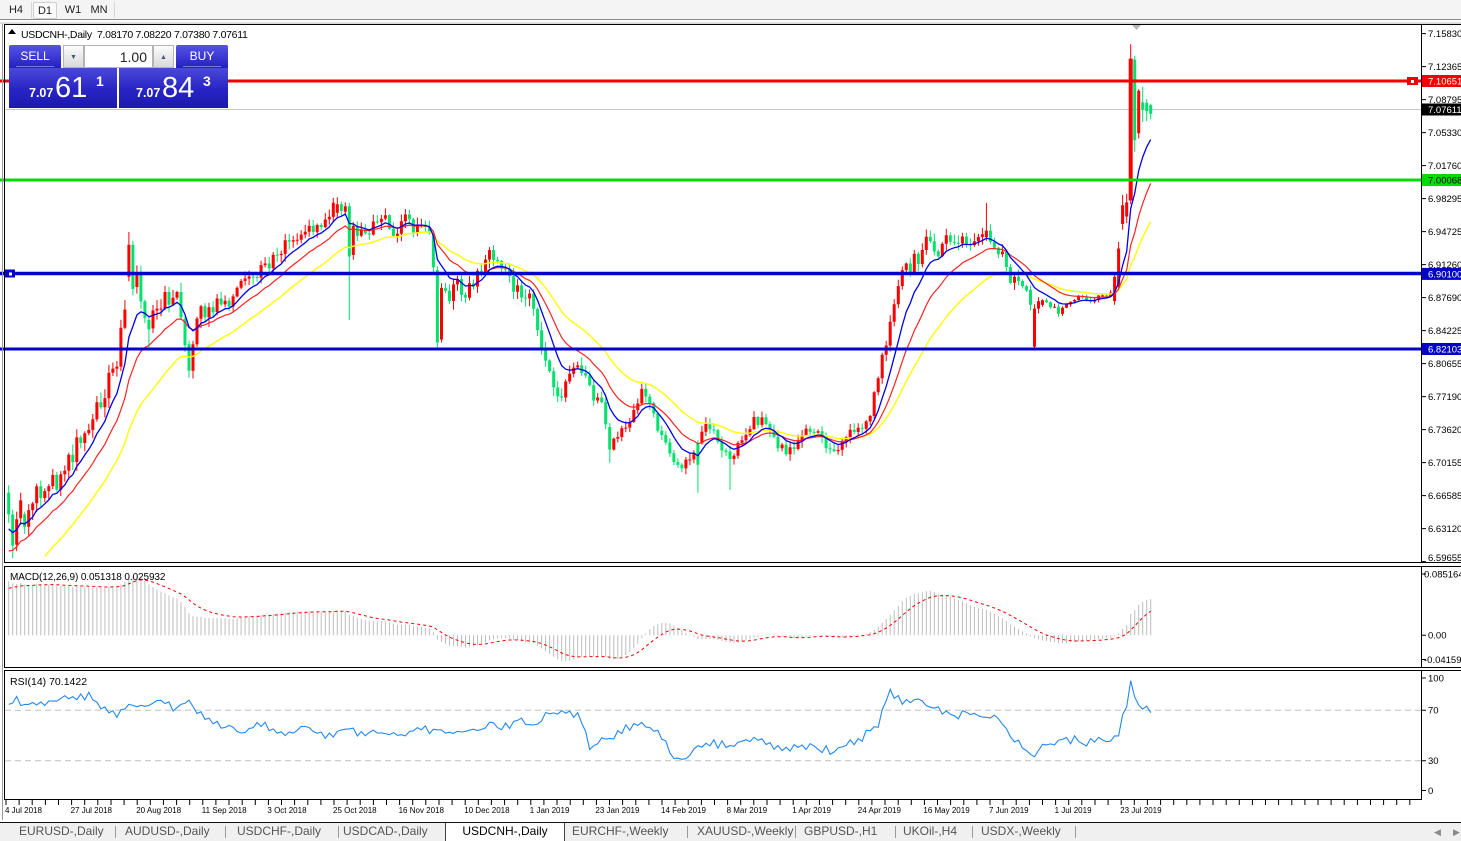  What do you see at coordinates (422, 810) in the screenshot?
I see `svg-text: 16 Nov 2018` at bounding box center [422, 810].